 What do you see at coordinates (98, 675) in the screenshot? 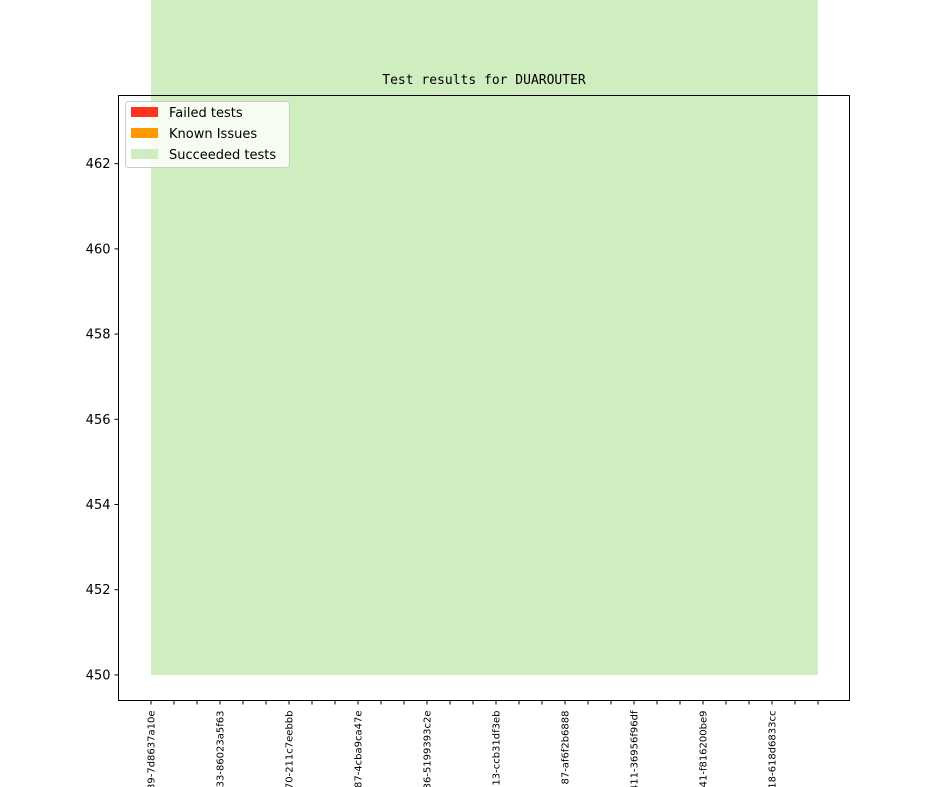
I see `y-tick-label: 450` at bounding box center [98, 675].